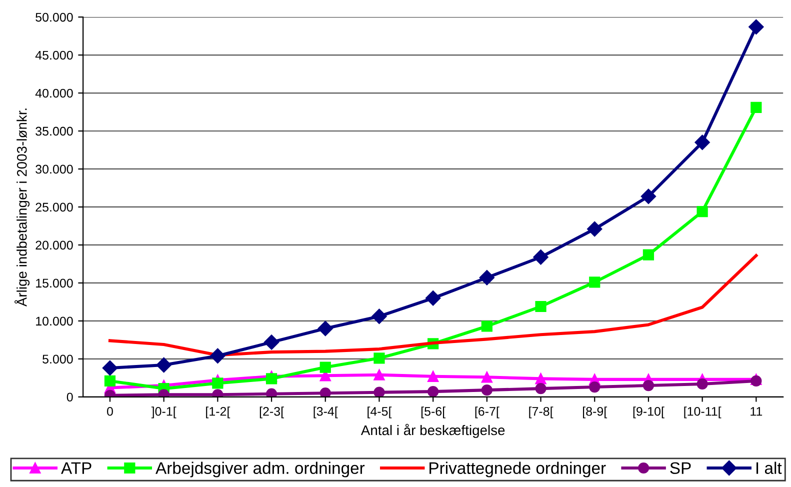  Describe the element at coordinates (54, 245) in the screenshot. I see `y-tick-label: 20.000` at that location.